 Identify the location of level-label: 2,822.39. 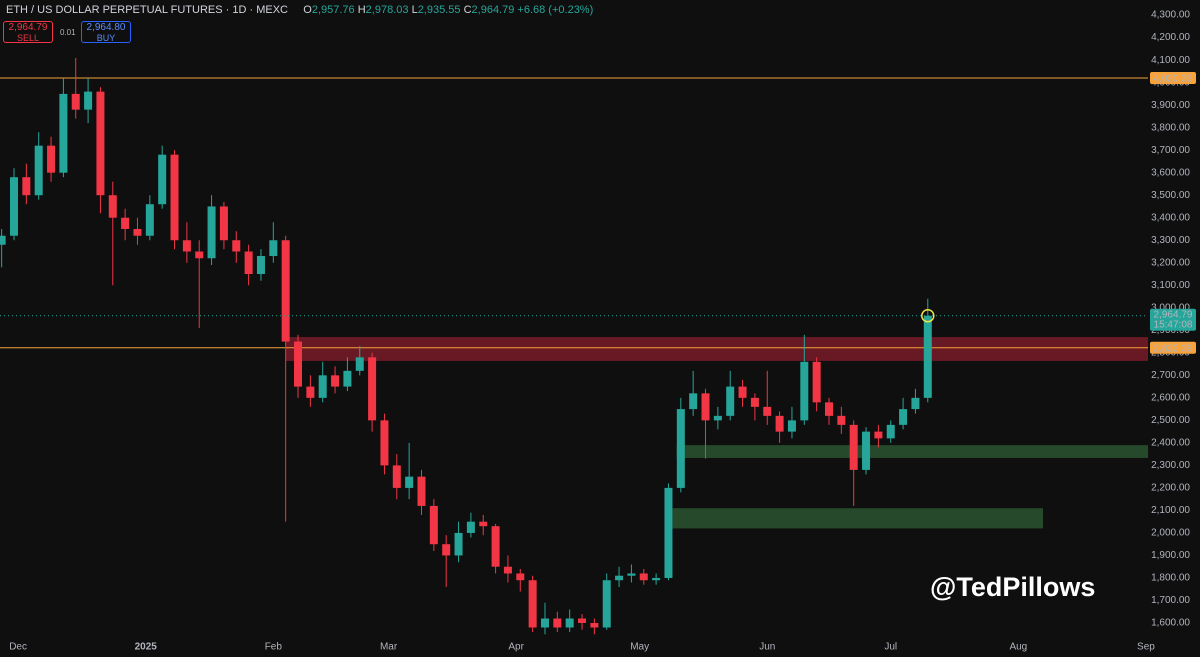
(1173, 348).